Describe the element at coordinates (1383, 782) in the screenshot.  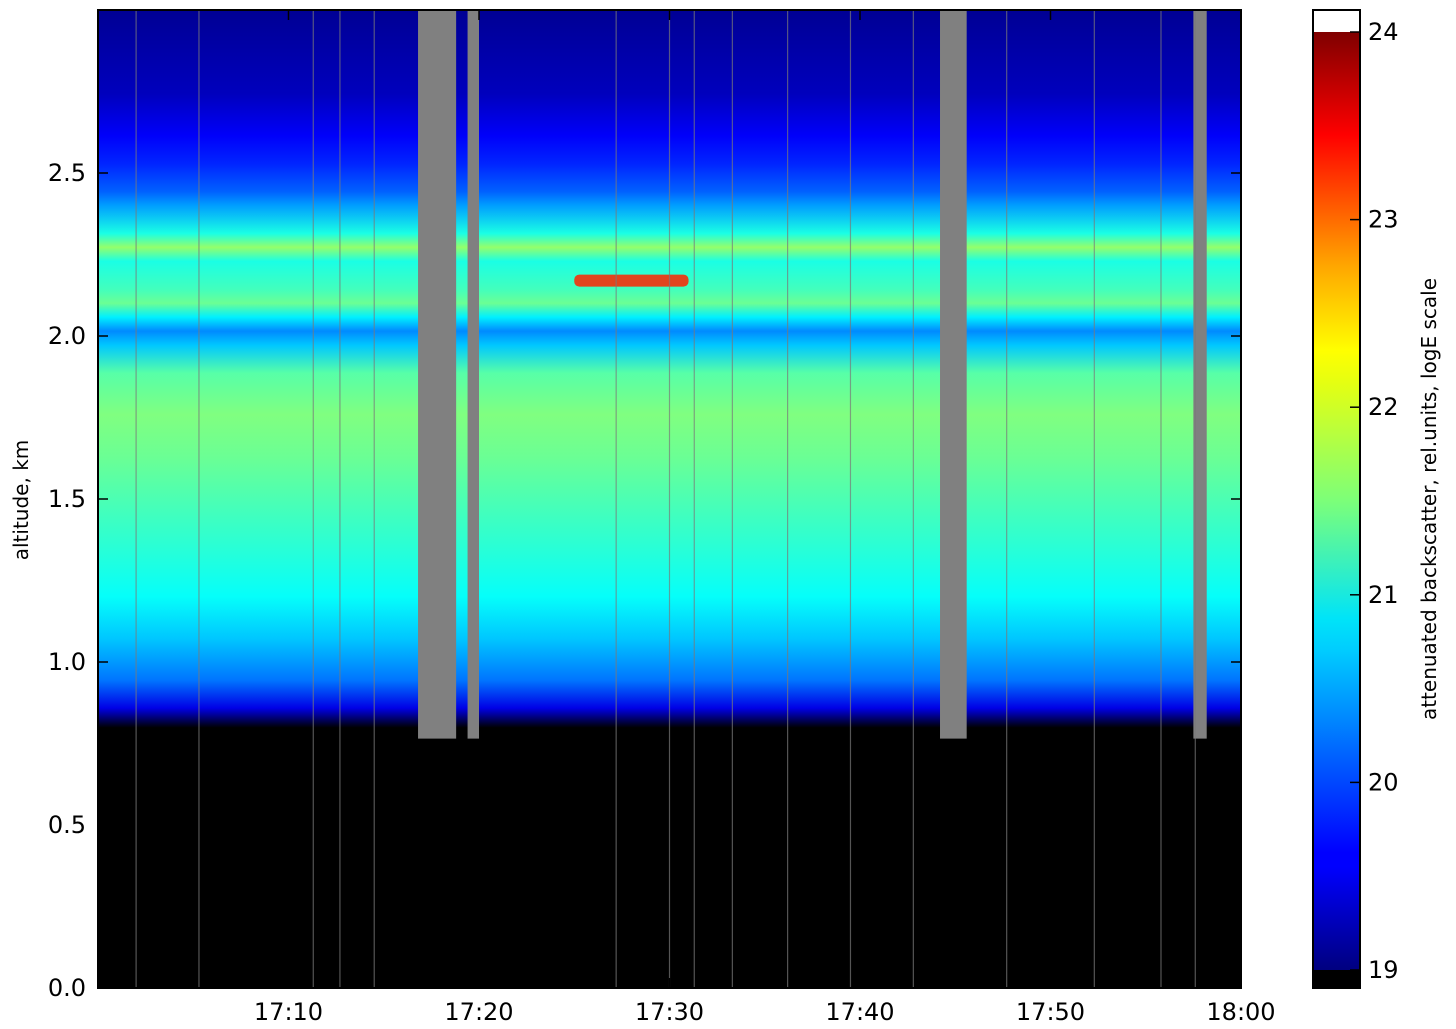
I see `colorbar-tick-label: 20` at that location.